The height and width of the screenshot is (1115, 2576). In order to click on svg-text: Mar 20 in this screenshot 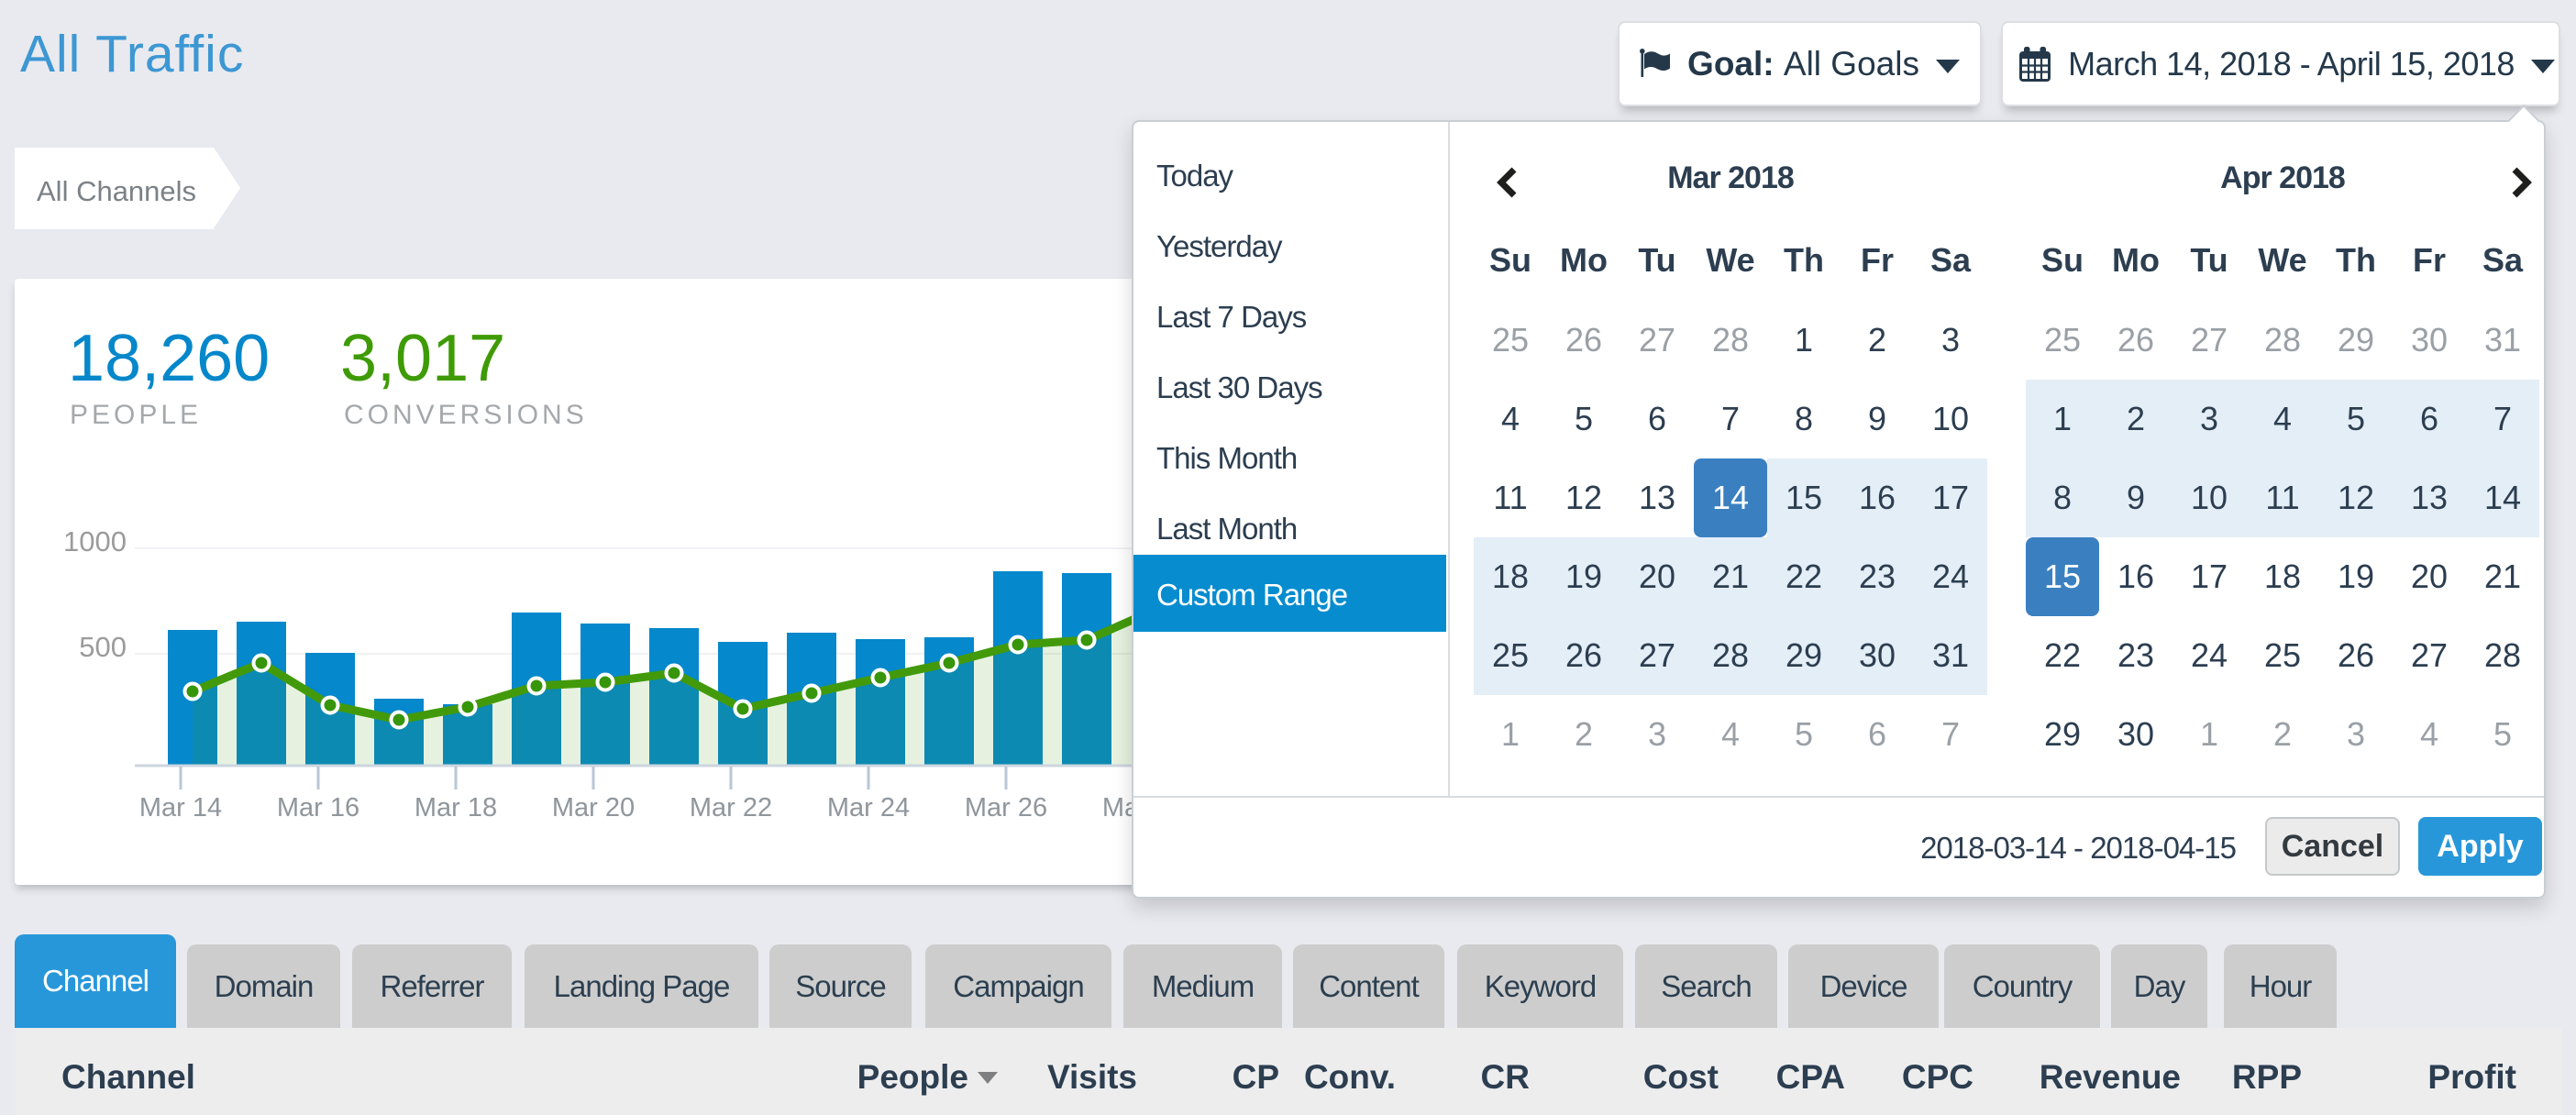, I will do `click(593, 807)`.